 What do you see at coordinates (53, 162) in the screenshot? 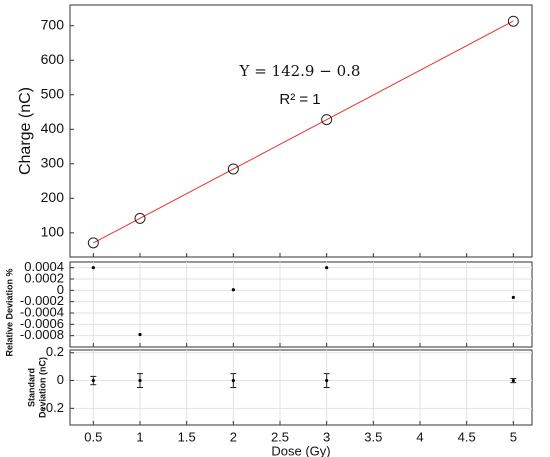
I see `y-tick-label: 300` at bounding box center [53, 162].